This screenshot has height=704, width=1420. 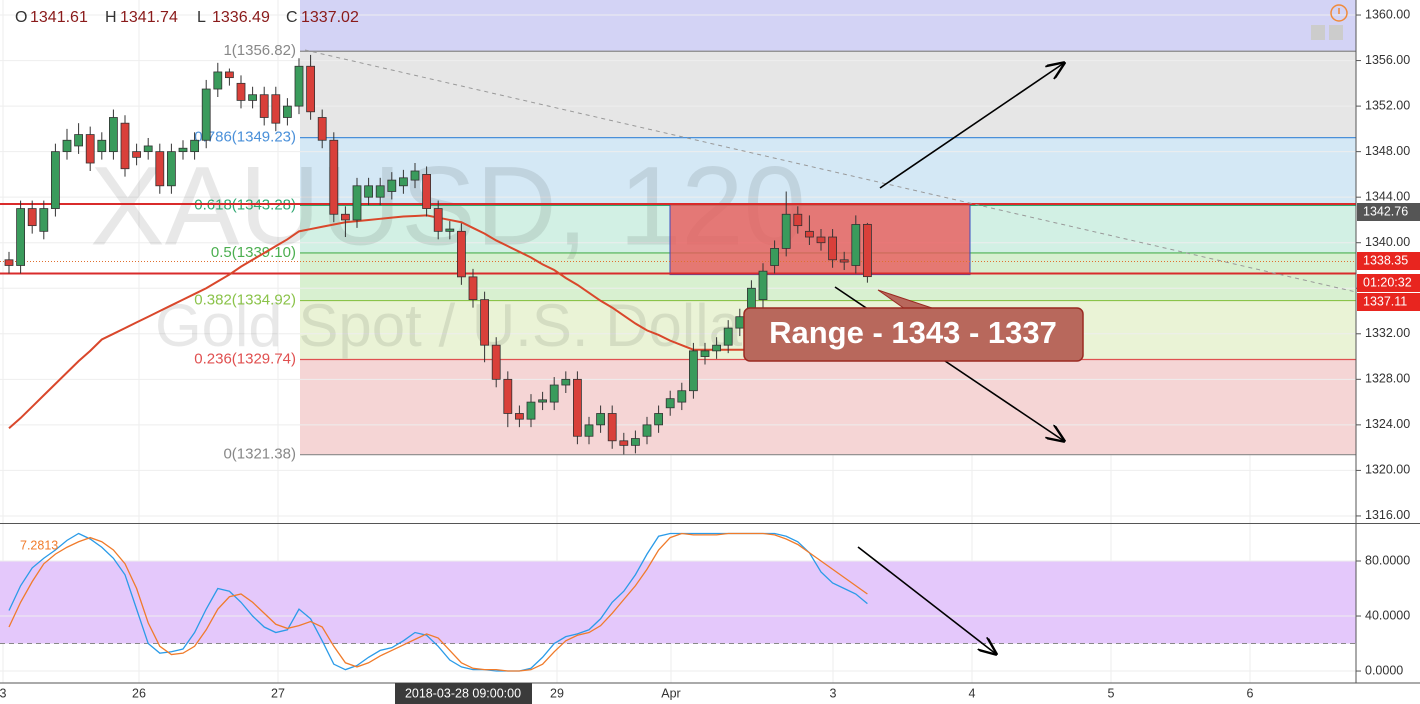 I want to click on y-tick-label: 1348.00, so click(x=1387, y=151).